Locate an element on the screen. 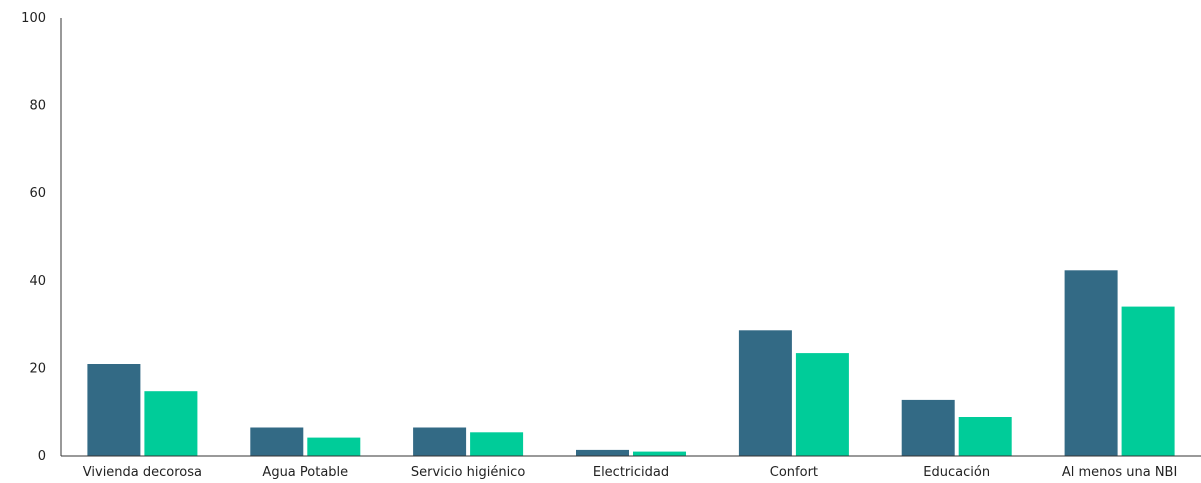 The width and height of the screenshot is (1201, 483). x-tick-label: Vivienda decorosa is located at coordinates (142, 472).